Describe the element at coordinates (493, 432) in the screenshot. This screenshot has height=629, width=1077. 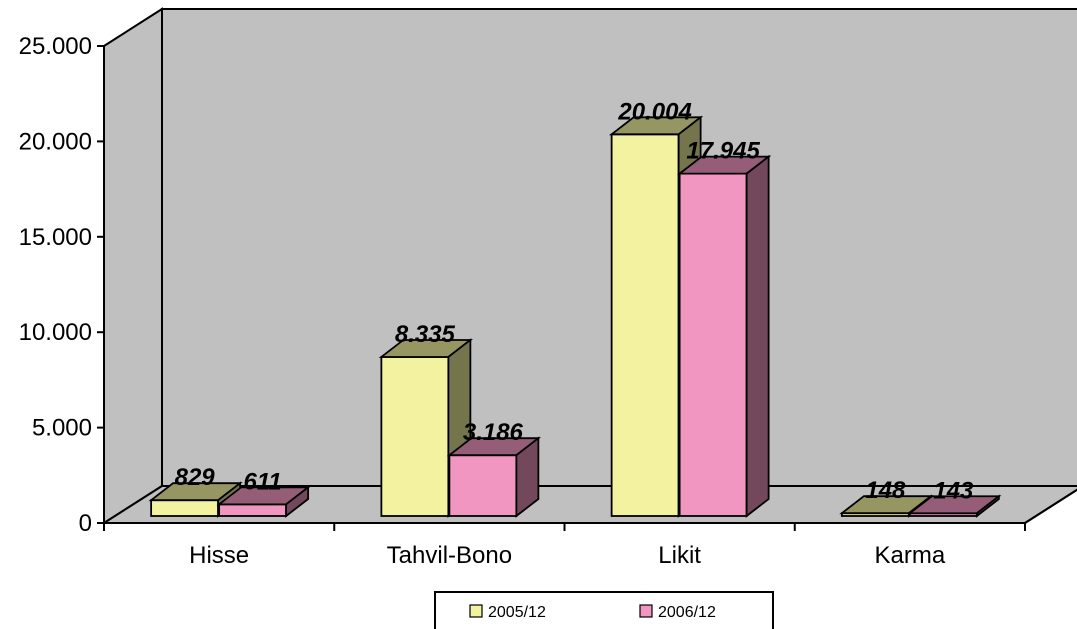
I see `data-label: 3.186` at that location.